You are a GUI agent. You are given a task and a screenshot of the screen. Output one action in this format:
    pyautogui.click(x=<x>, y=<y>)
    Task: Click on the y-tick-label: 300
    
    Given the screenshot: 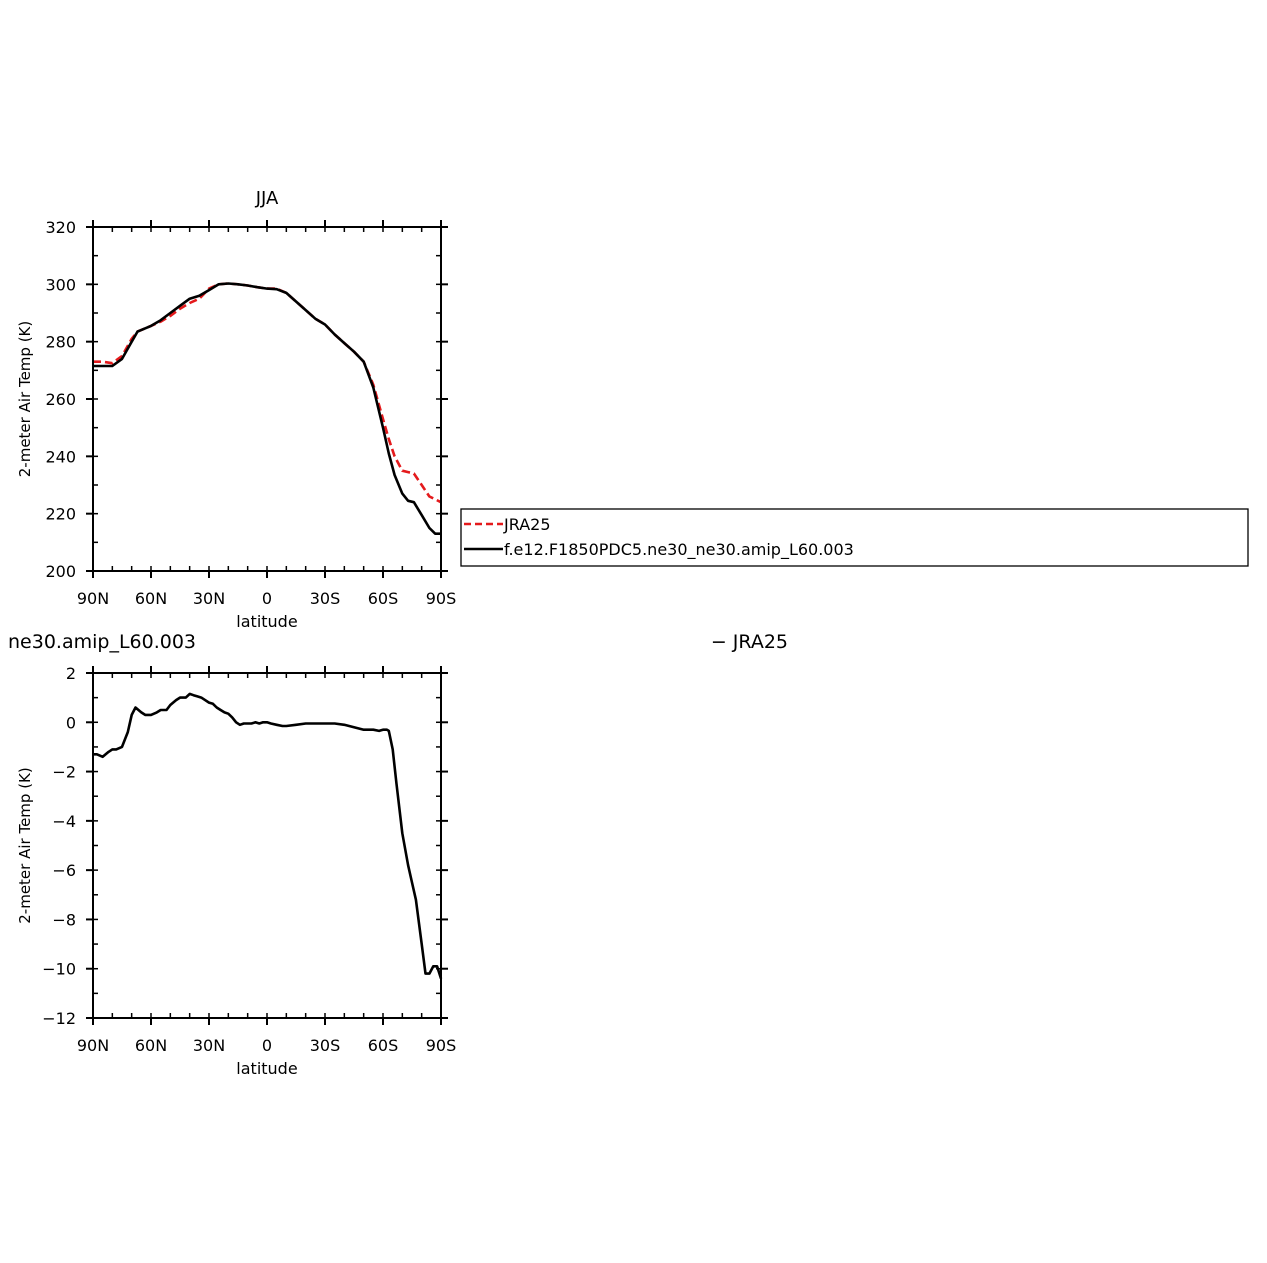 What is the action you would take?
    pyautogui.click(x=60, y=284)
    